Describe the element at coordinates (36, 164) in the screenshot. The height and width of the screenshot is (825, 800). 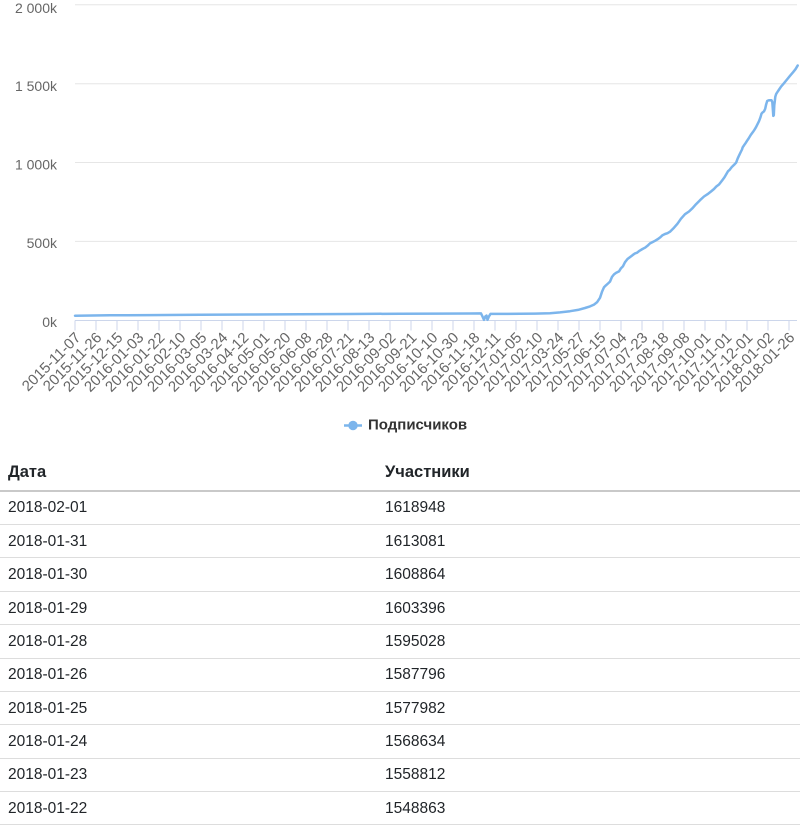
I see `svg-text: 1 000k` at that location.